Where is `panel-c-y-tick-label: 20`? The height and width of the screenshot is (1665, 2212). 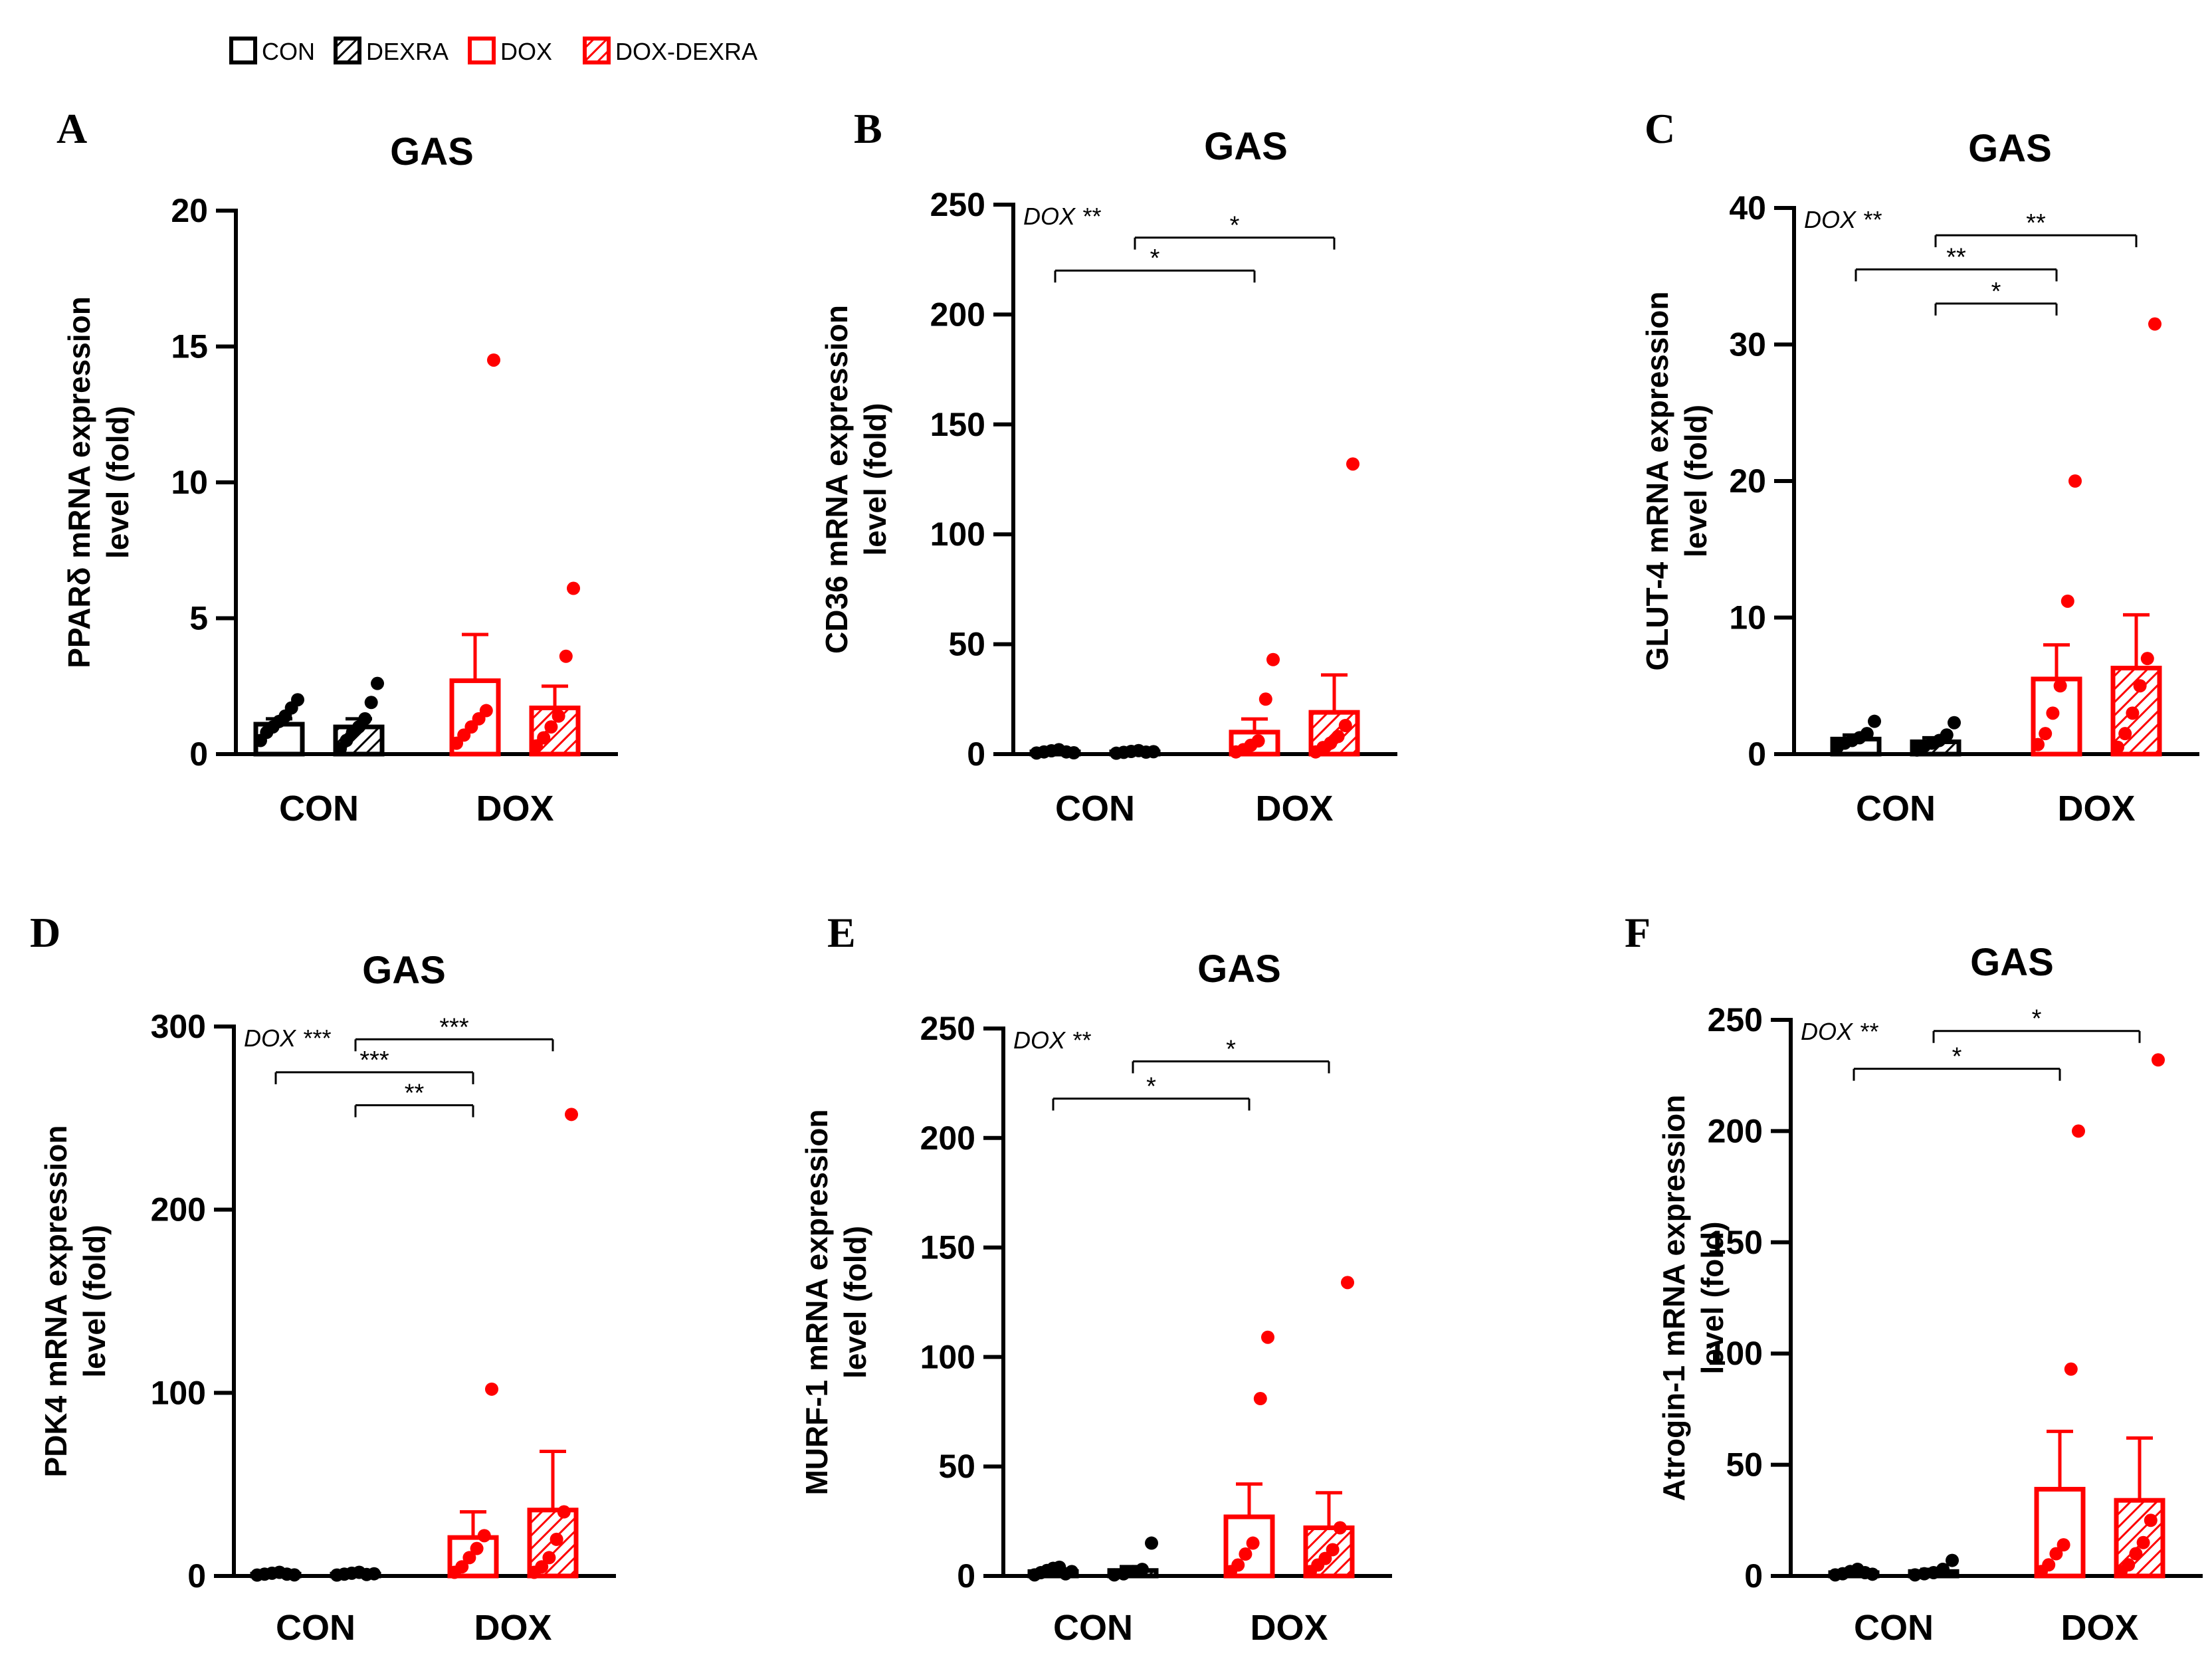
panel-c-y-tick-label: 20 is located at coordinates (1747, 481).